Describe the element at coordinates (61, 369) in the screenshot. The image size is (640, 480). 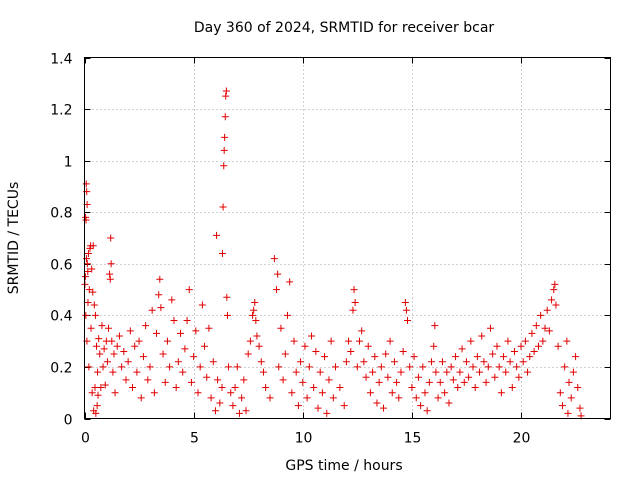
I see `y-tick-label: 0.2` at that location.